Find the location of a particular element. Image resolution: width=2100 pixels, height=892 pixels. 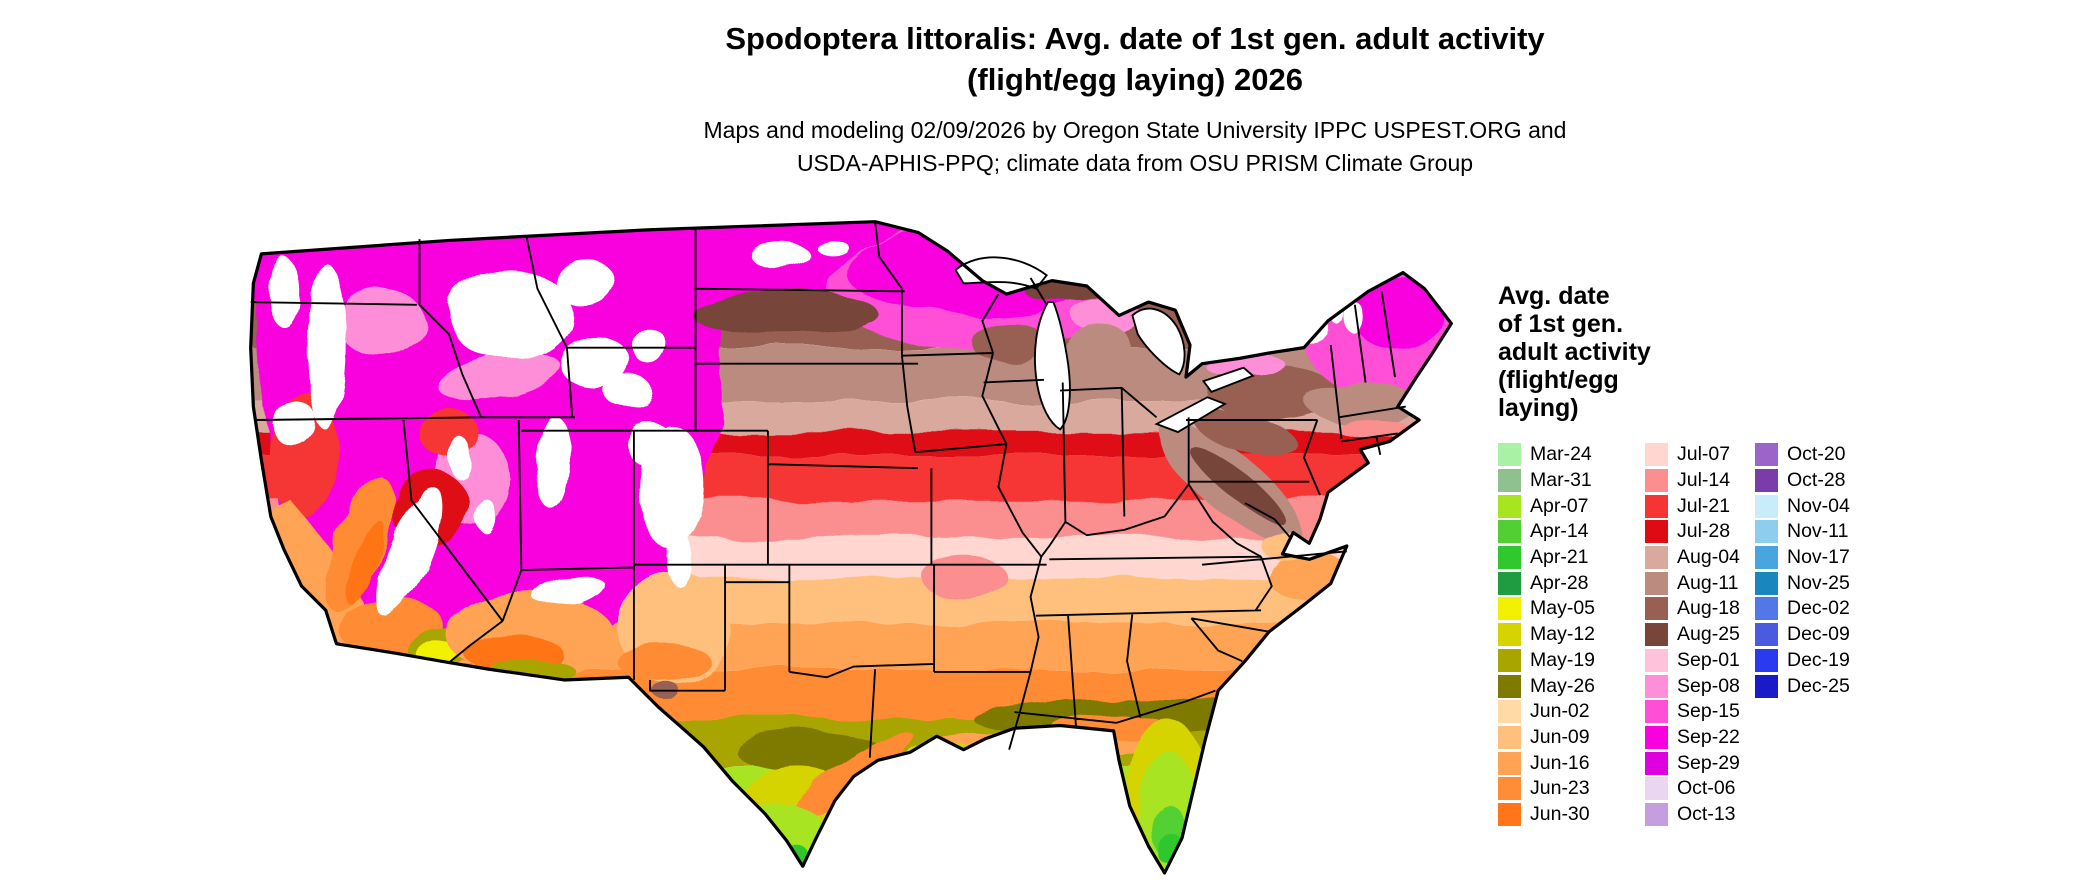

legend-label: Apr-07 is located at coordinates (1559, 505).